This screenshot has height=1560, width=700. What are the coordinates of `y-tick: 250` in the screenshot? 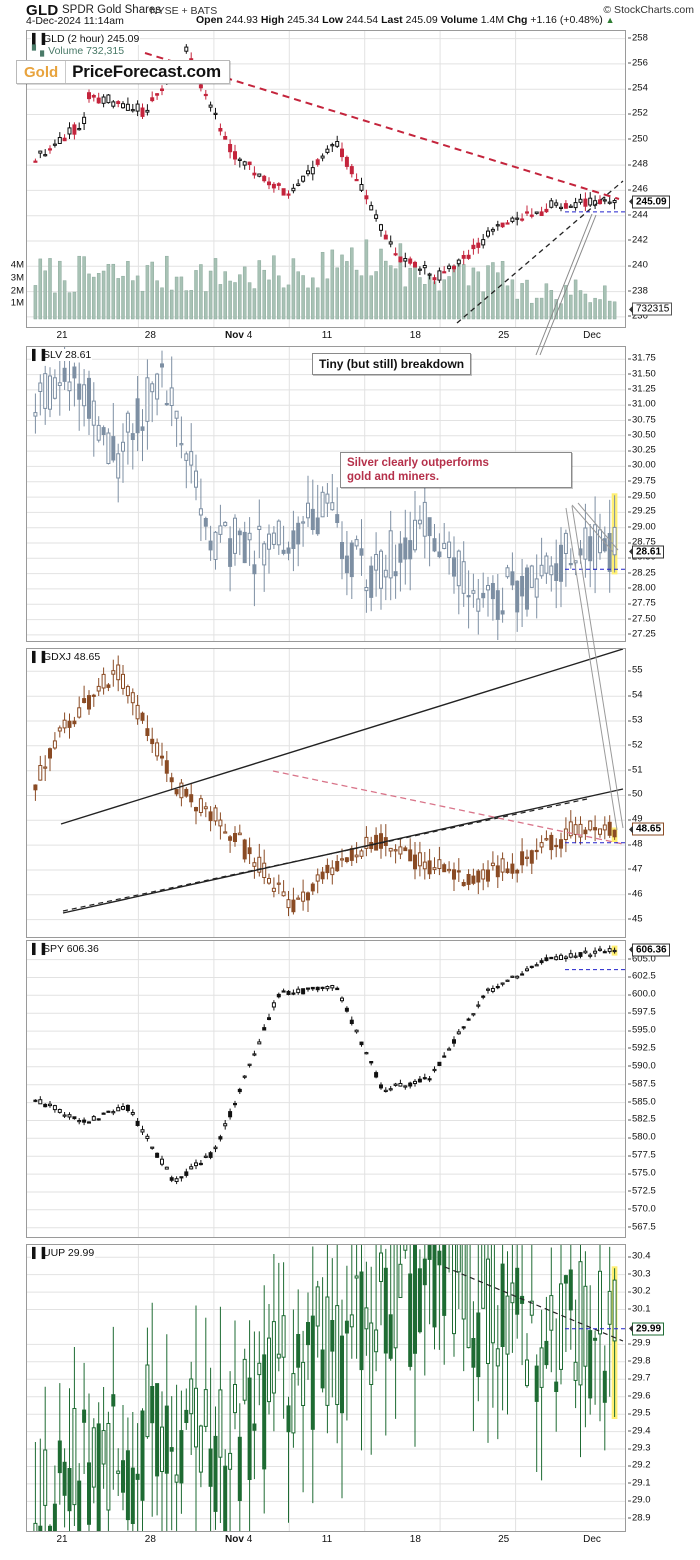 It's located at (638, 139).